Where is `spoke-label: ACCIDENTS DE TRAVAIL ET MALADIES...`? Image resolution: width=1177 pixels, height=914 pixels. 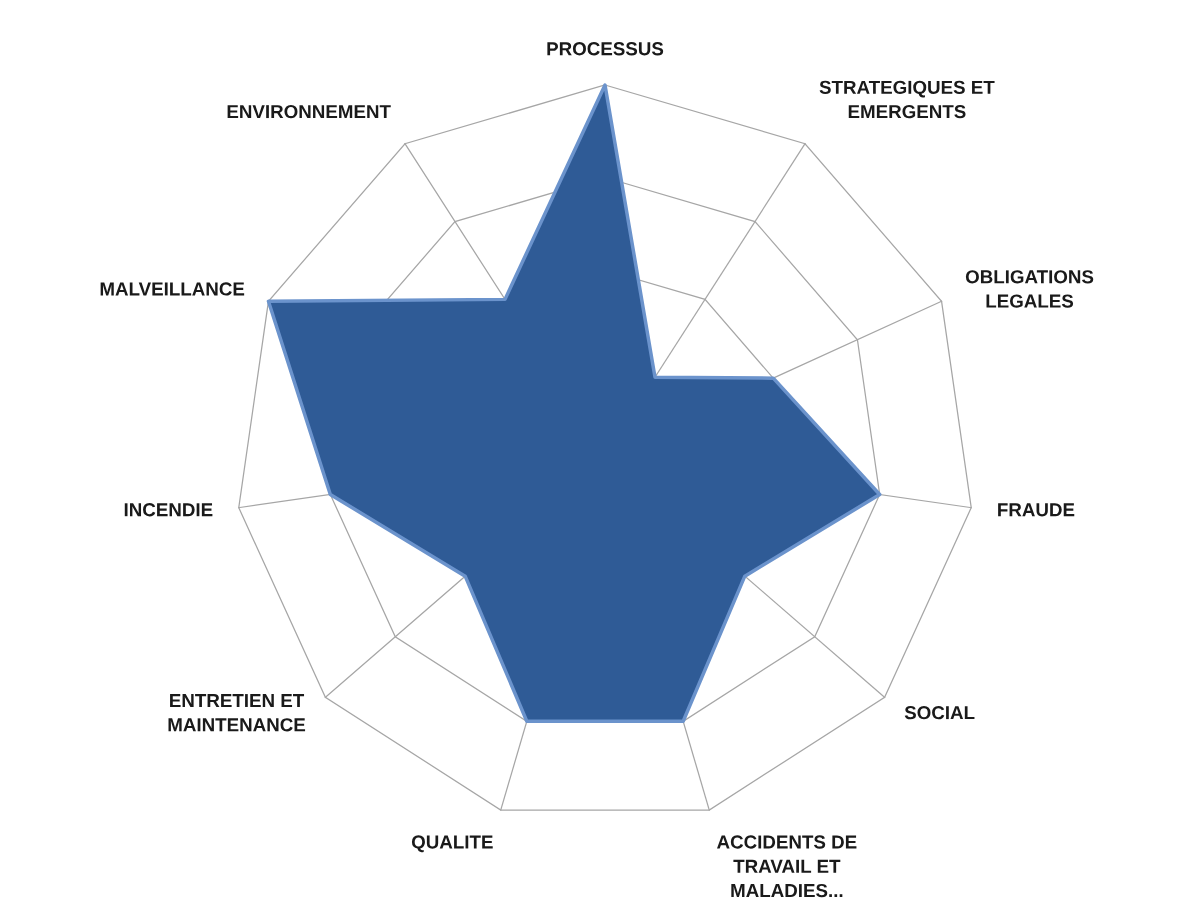
spoke-label: ACCIDENTS DE TRAVAIL ET MALADIES... is located at coordinates (787, 866).